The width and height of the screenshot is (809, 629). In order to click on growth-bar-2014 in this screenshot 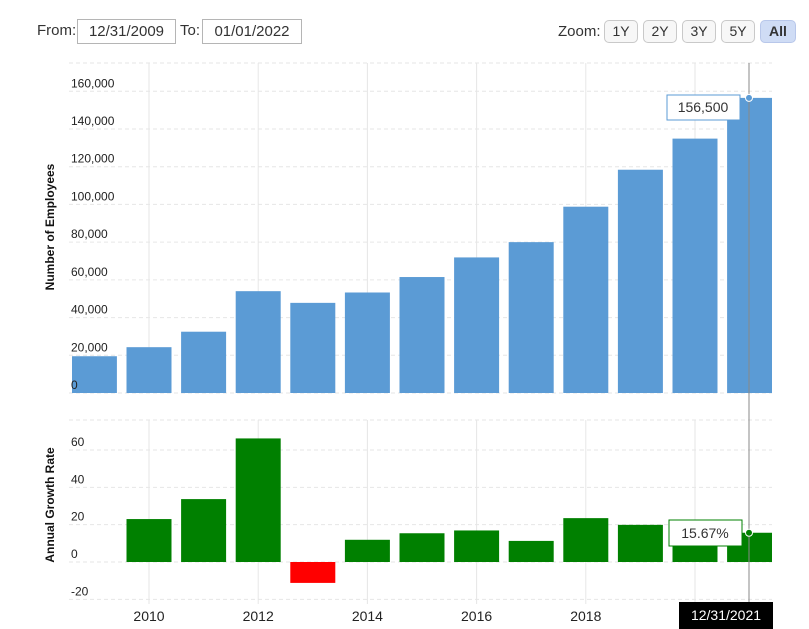, I will do `click(367, 550)`.